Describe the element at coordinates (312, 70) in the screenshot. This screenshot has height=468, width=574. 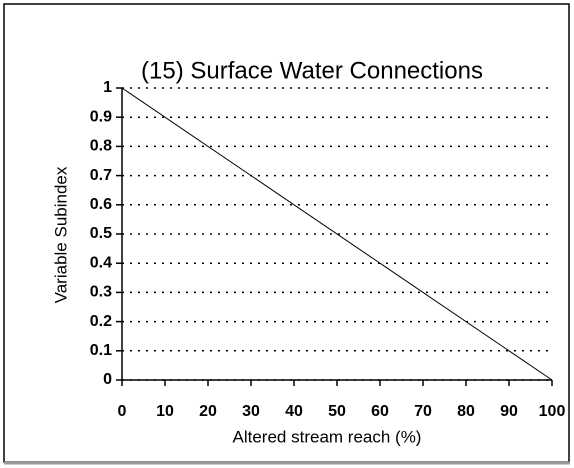
I see `chart-title: (15) Surface Water Connections` at that location.